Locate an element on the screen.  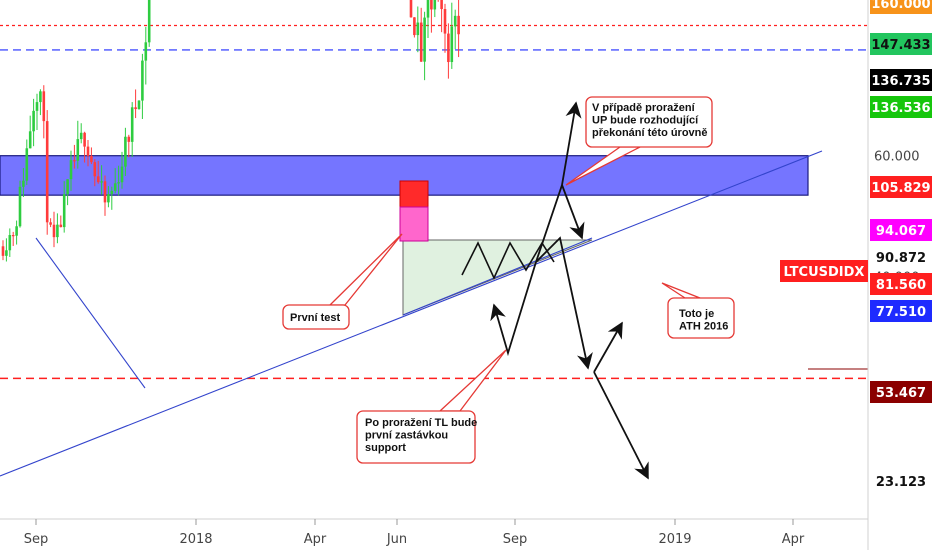
x-tick-label-6: Apr is located at coordinates (793, 539).